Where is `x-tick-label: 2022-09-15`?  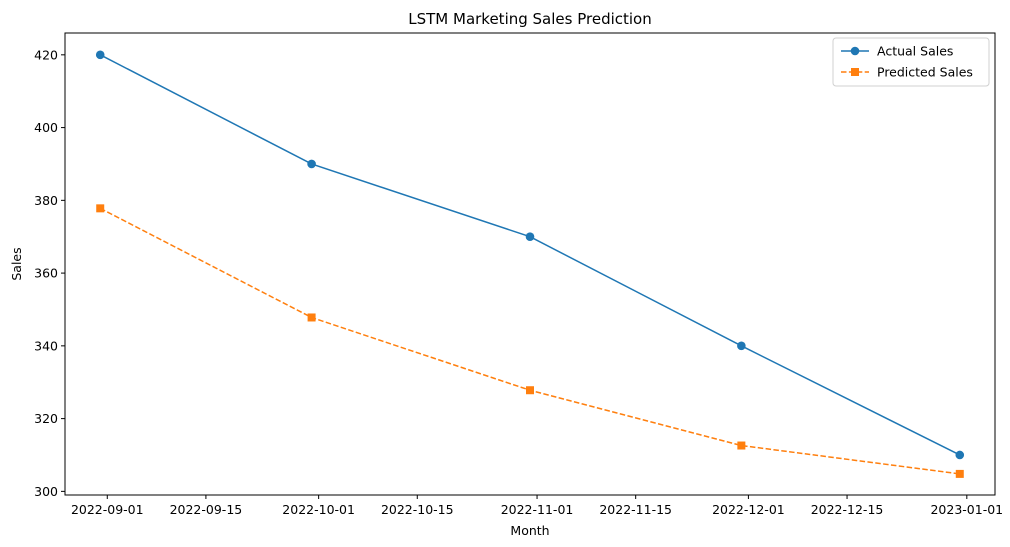 x-tick-label: 2022-09-15 is located at coordinates (206, 509).